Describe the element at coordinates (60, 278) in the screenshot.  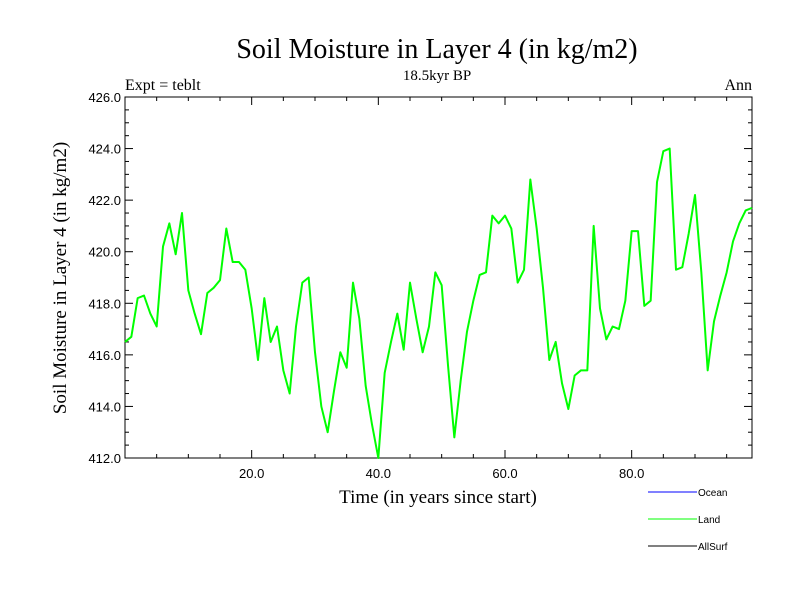
I see `y-axis-label: Soil Moisture in Layer 4 (in kg/m2)` at that location.